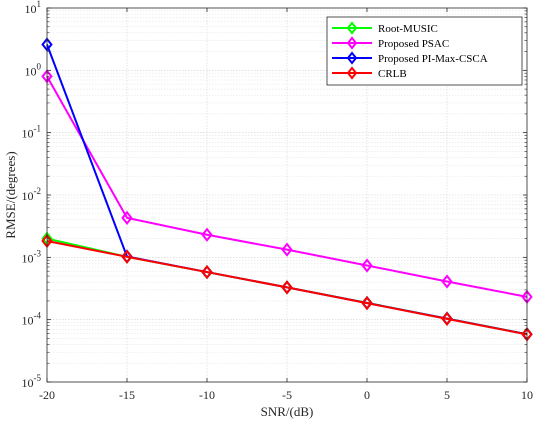 The width and height of the screenshot is (534, 426). I want to click on legend-entry-label: Proposed PSAC, so click(413, 44).